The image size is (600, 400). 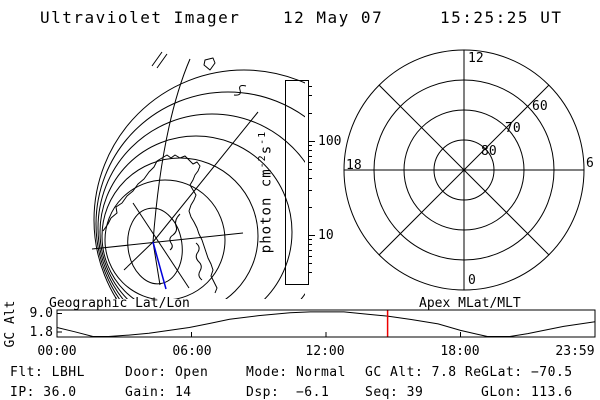 What do you see at coordinates (333, 17) in the screenshot?
I see `header-date: 12 May 07` at bounding box center [333, 17].